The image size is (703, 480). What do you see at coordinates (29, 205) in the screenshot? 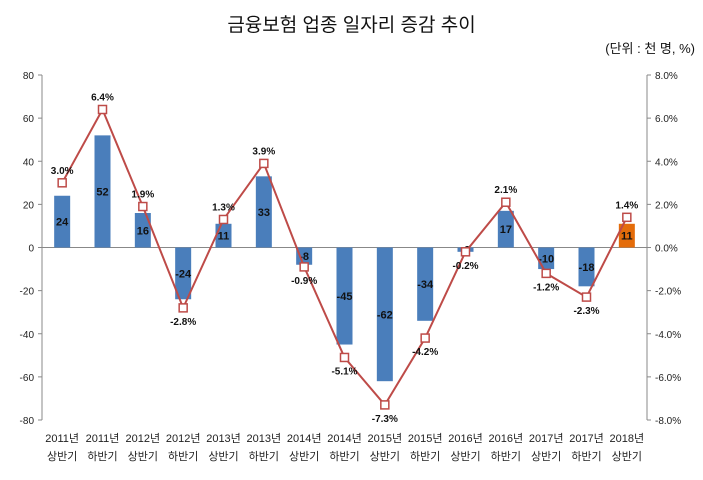
I see `left-tick-label: 20` at bounding box center [29, 205].